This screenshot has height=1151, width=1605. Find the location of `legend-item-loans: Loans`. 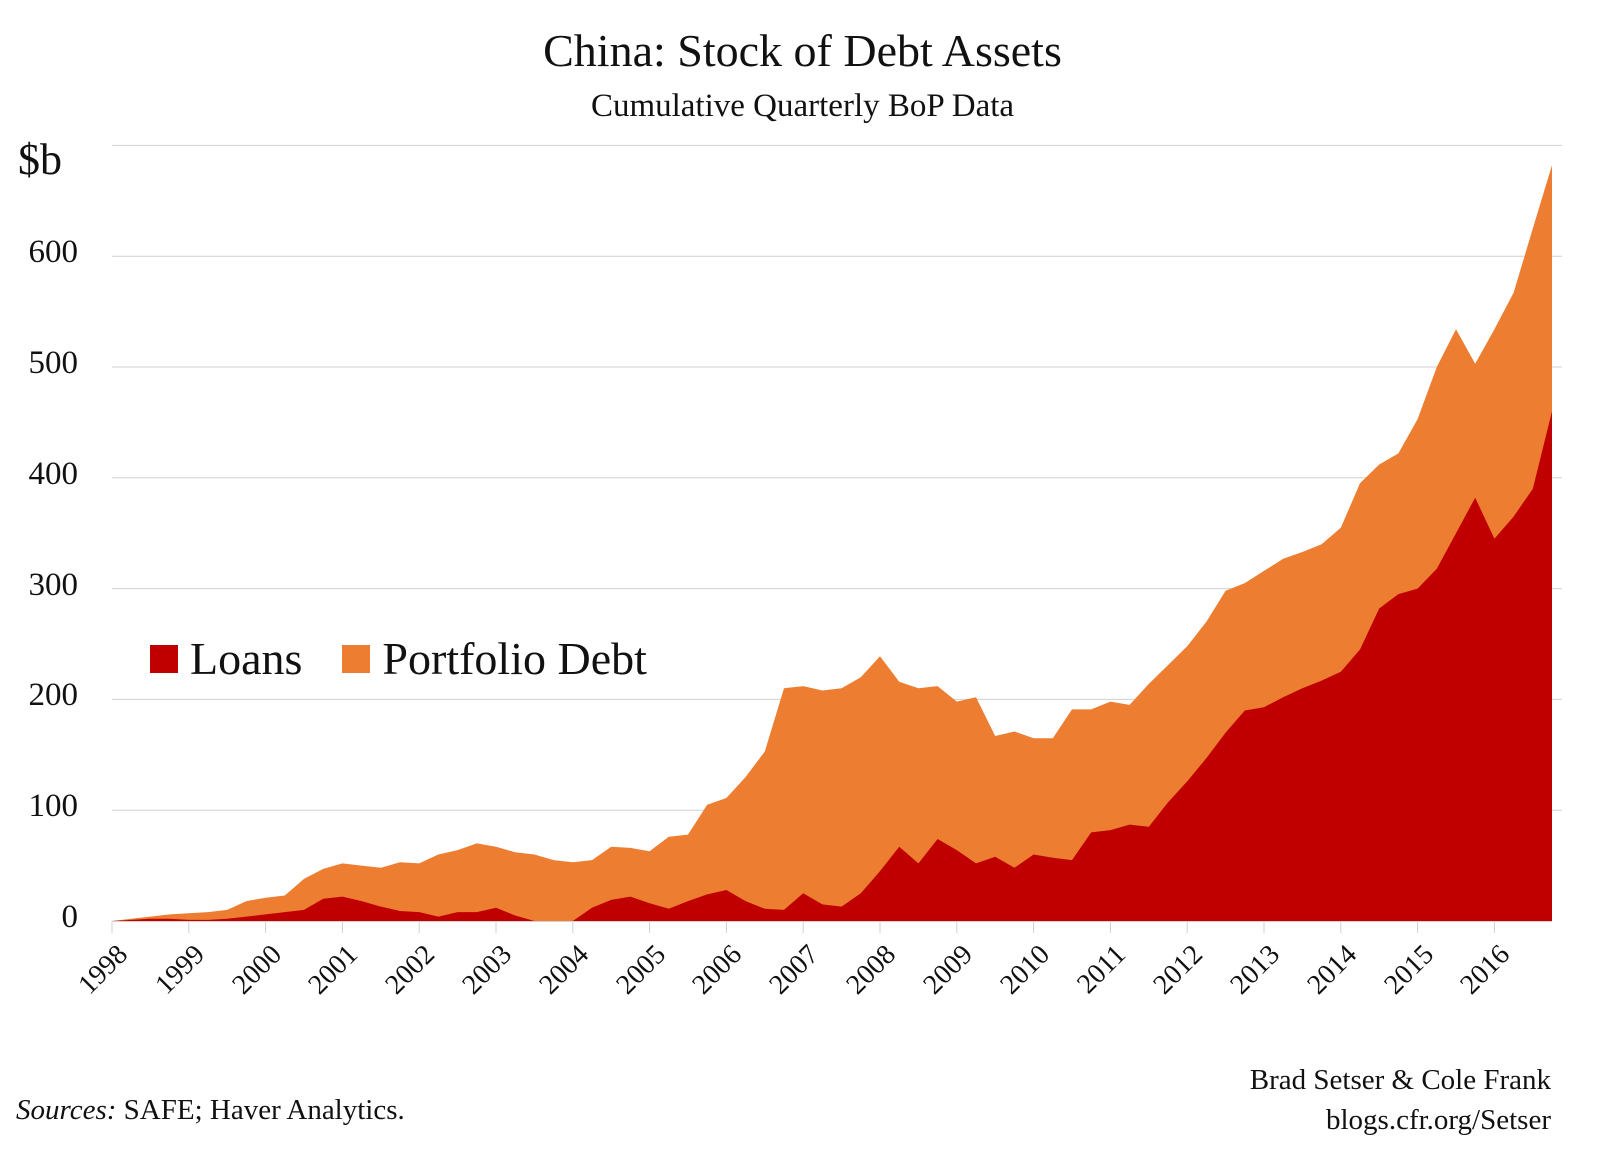

legend-item-loans: Loans is located at coordinates (226, 658).